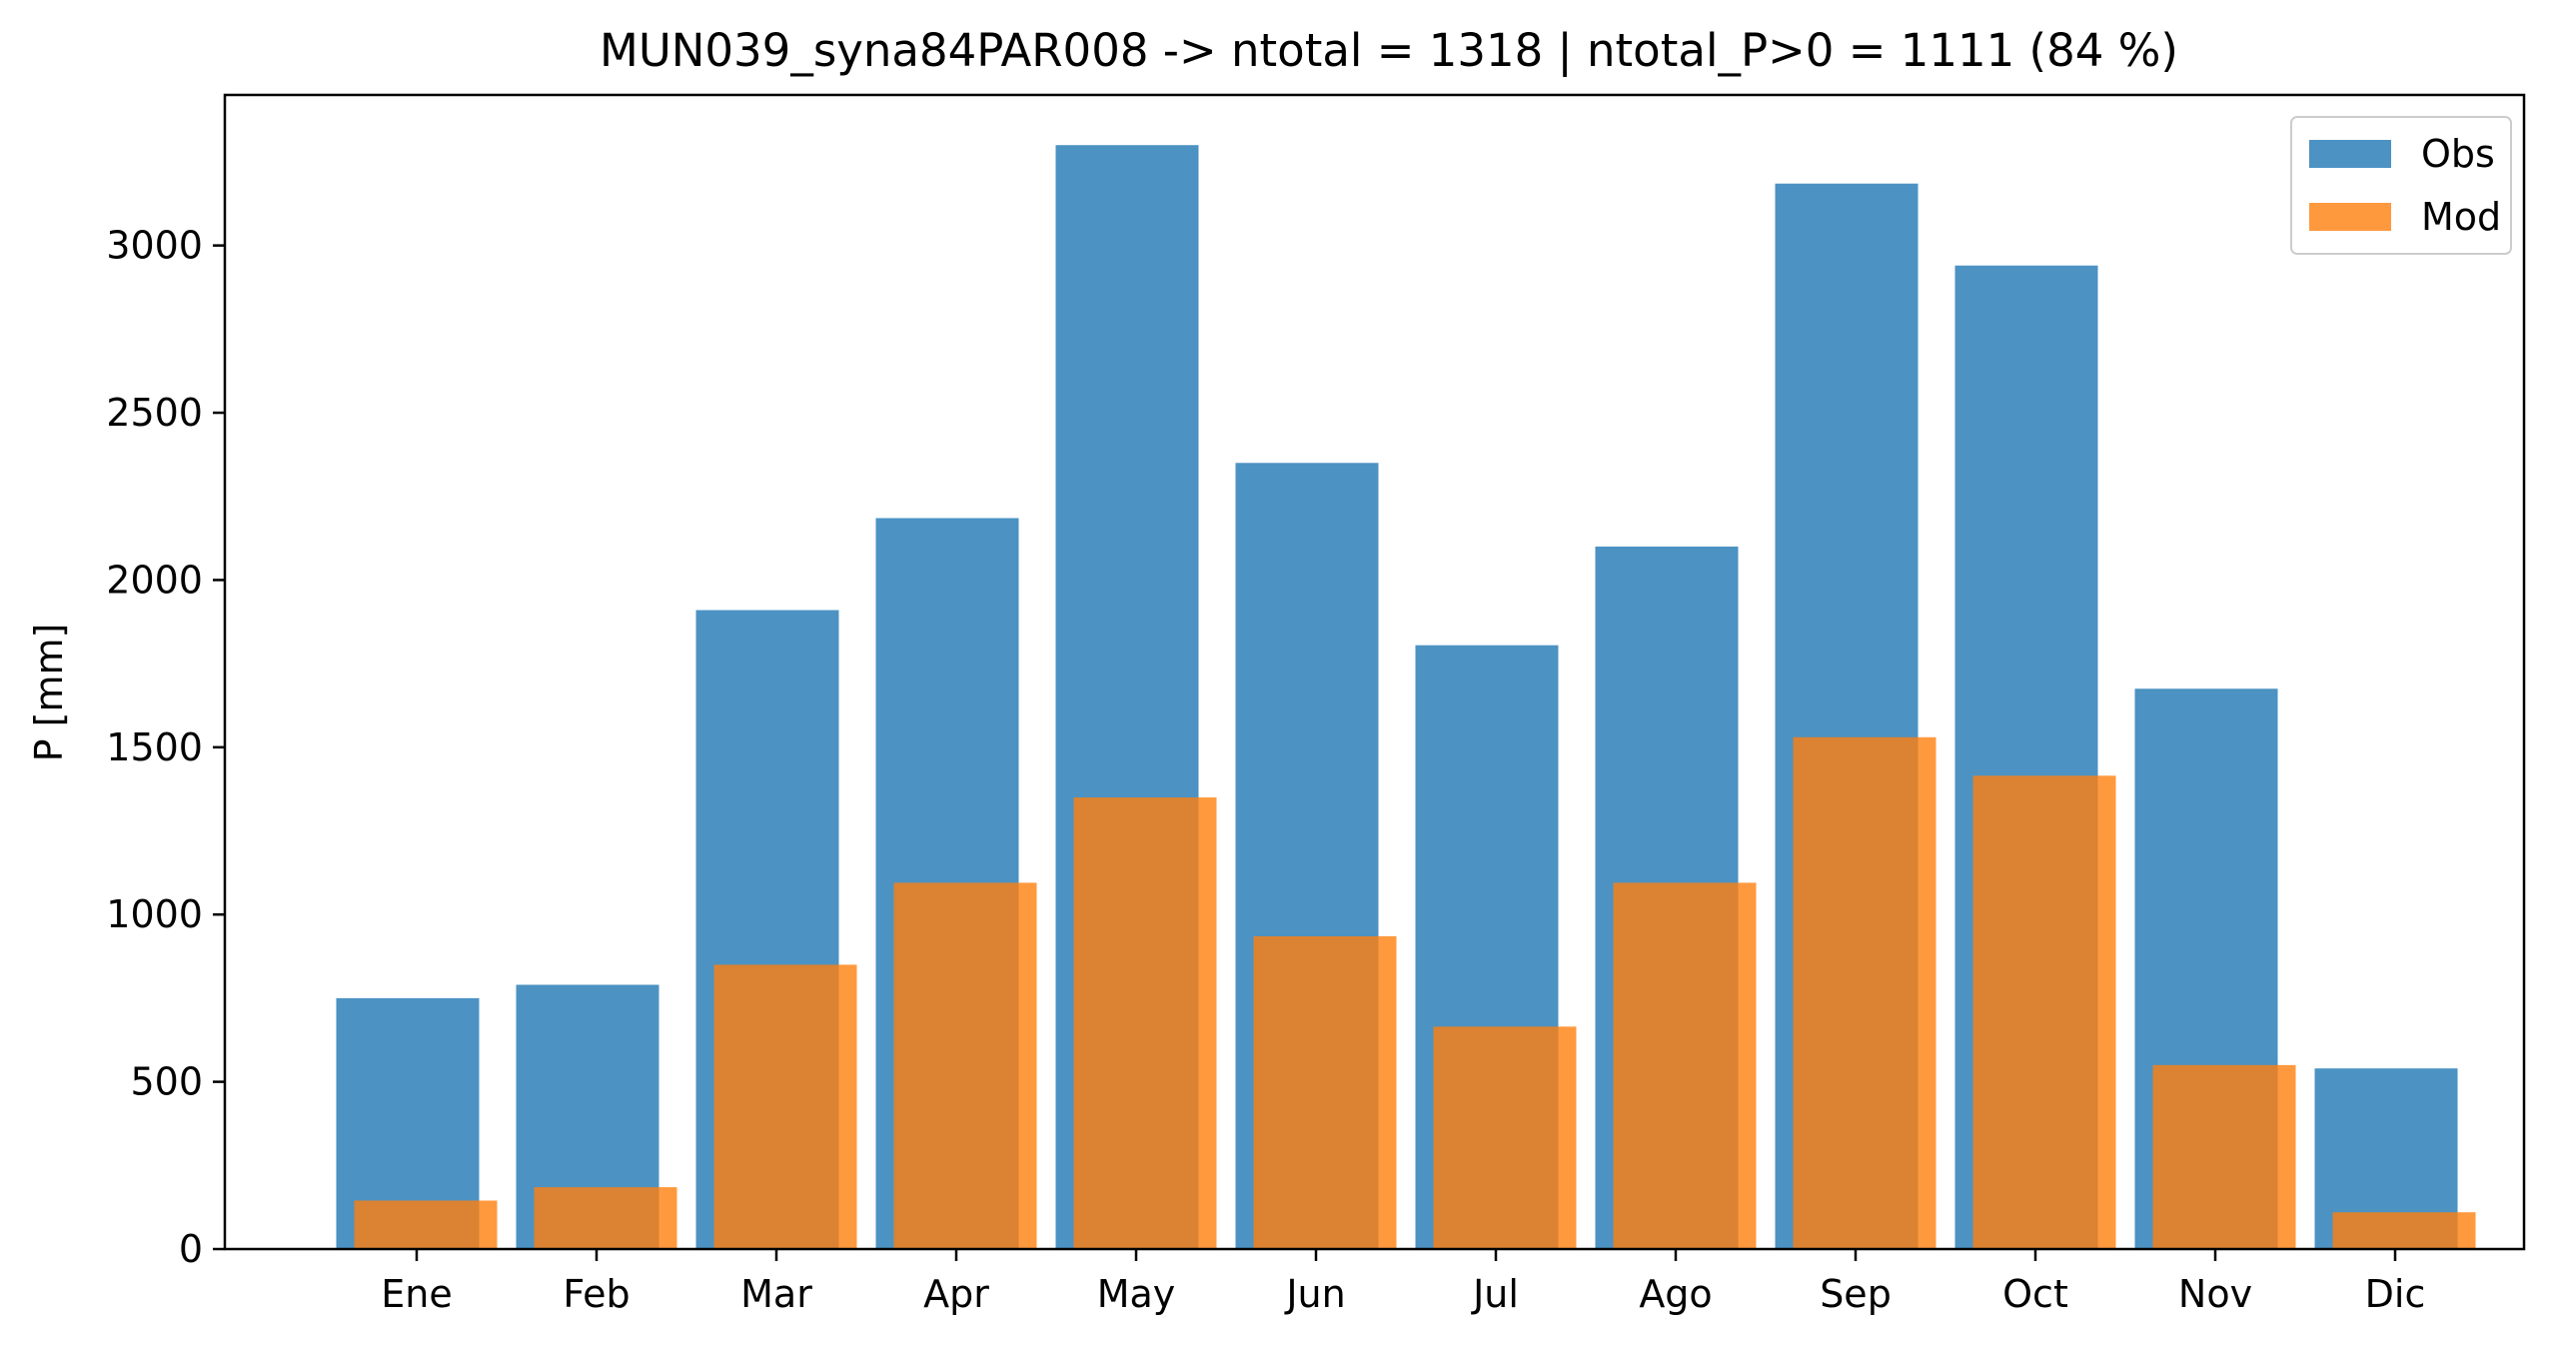  I want to click on x-tick-label: Mar, so click(776, 1294).